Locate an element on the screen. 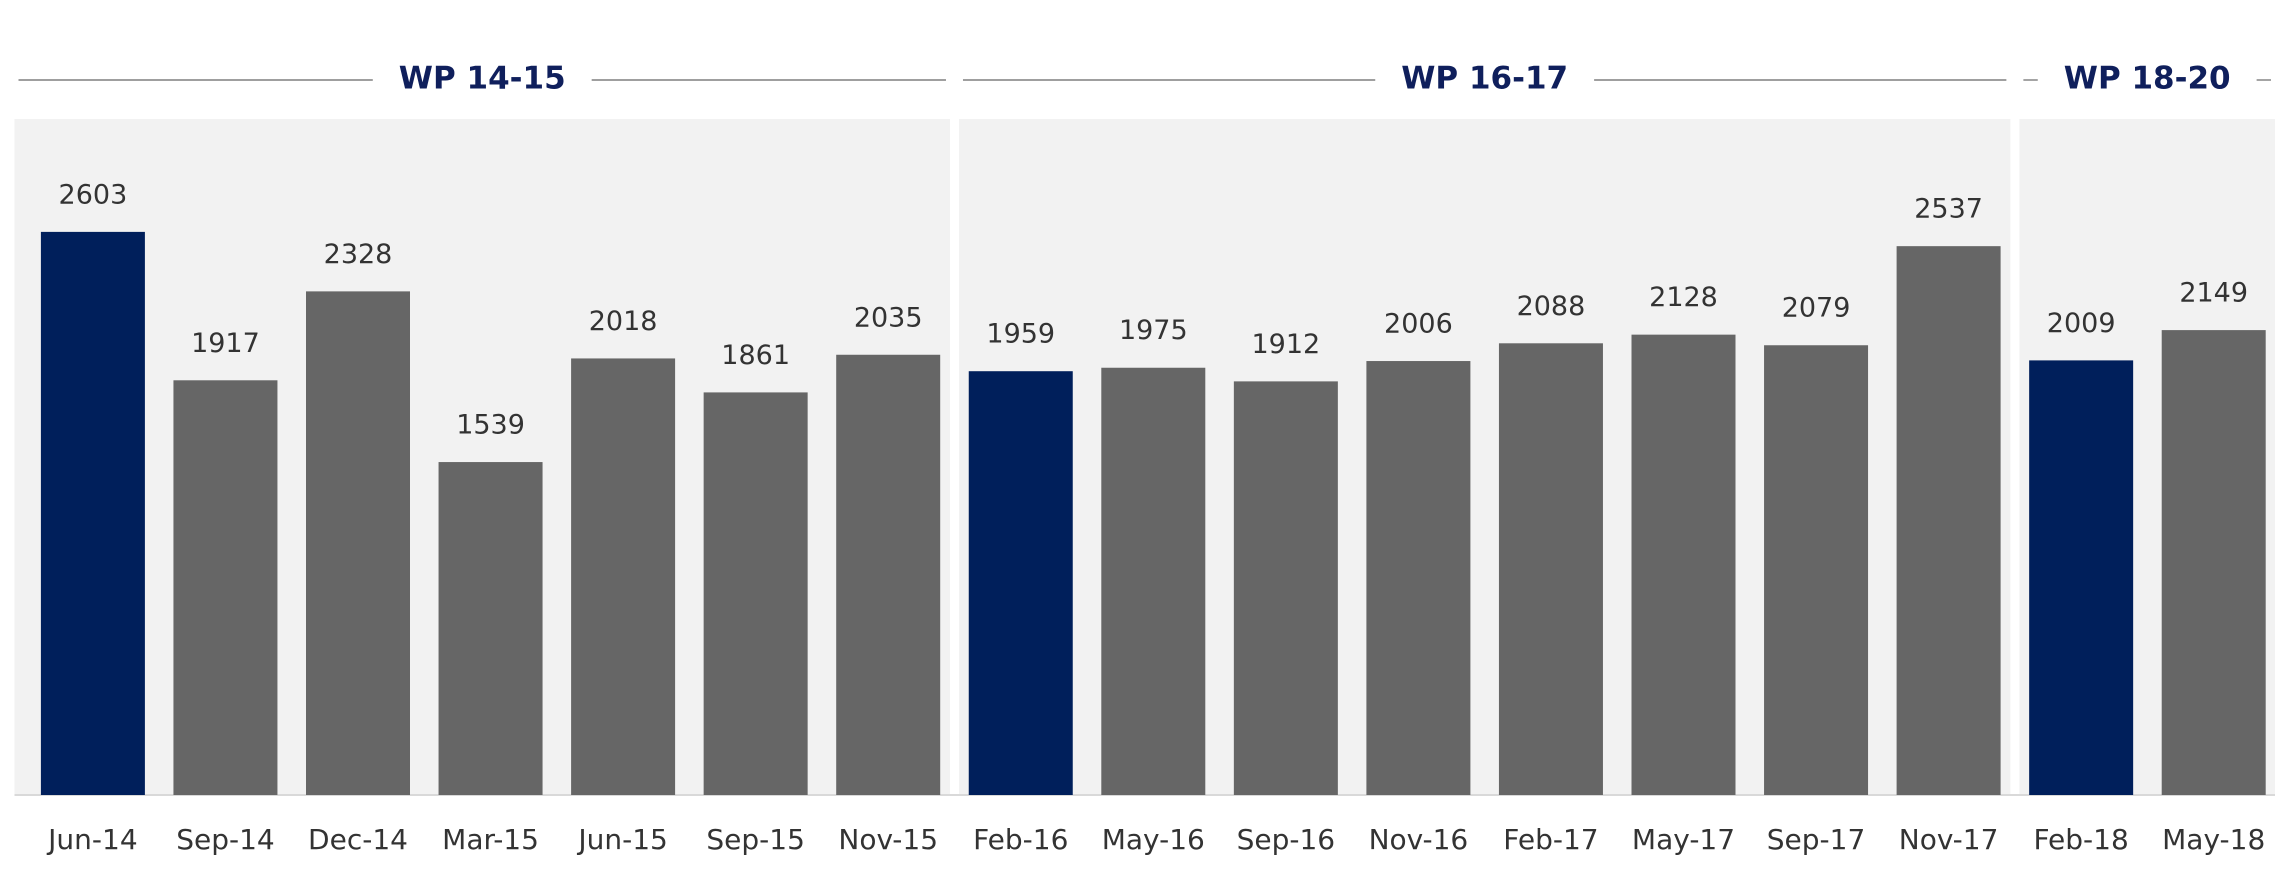 The width and height of the screenshot is (2275, 880). value-label: 2006 is located at coordinates (1418, 324).